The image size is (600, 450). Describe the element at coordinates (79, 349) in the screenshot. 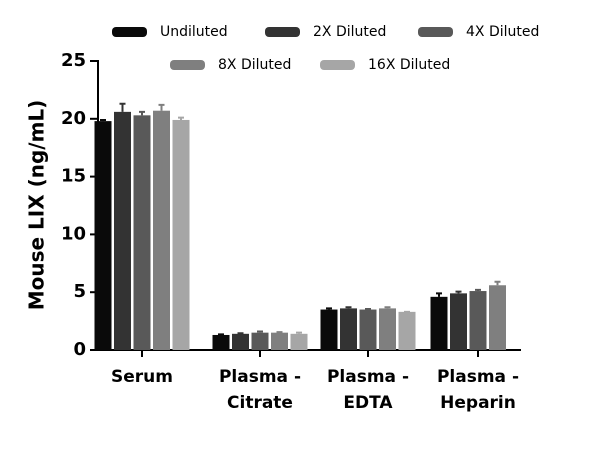

I see `y-tick-label: 0` at that location.